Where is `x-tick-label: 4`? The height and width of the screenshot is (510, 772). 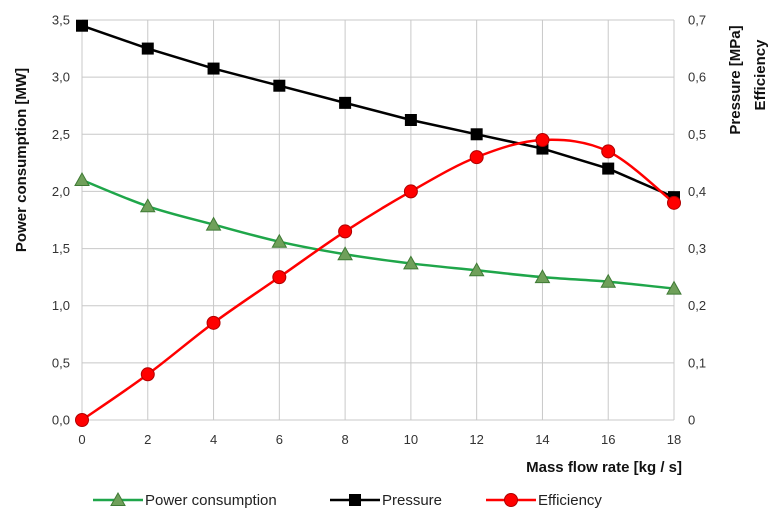
x-tick-label: 4 is located at coordinates (213, 439).